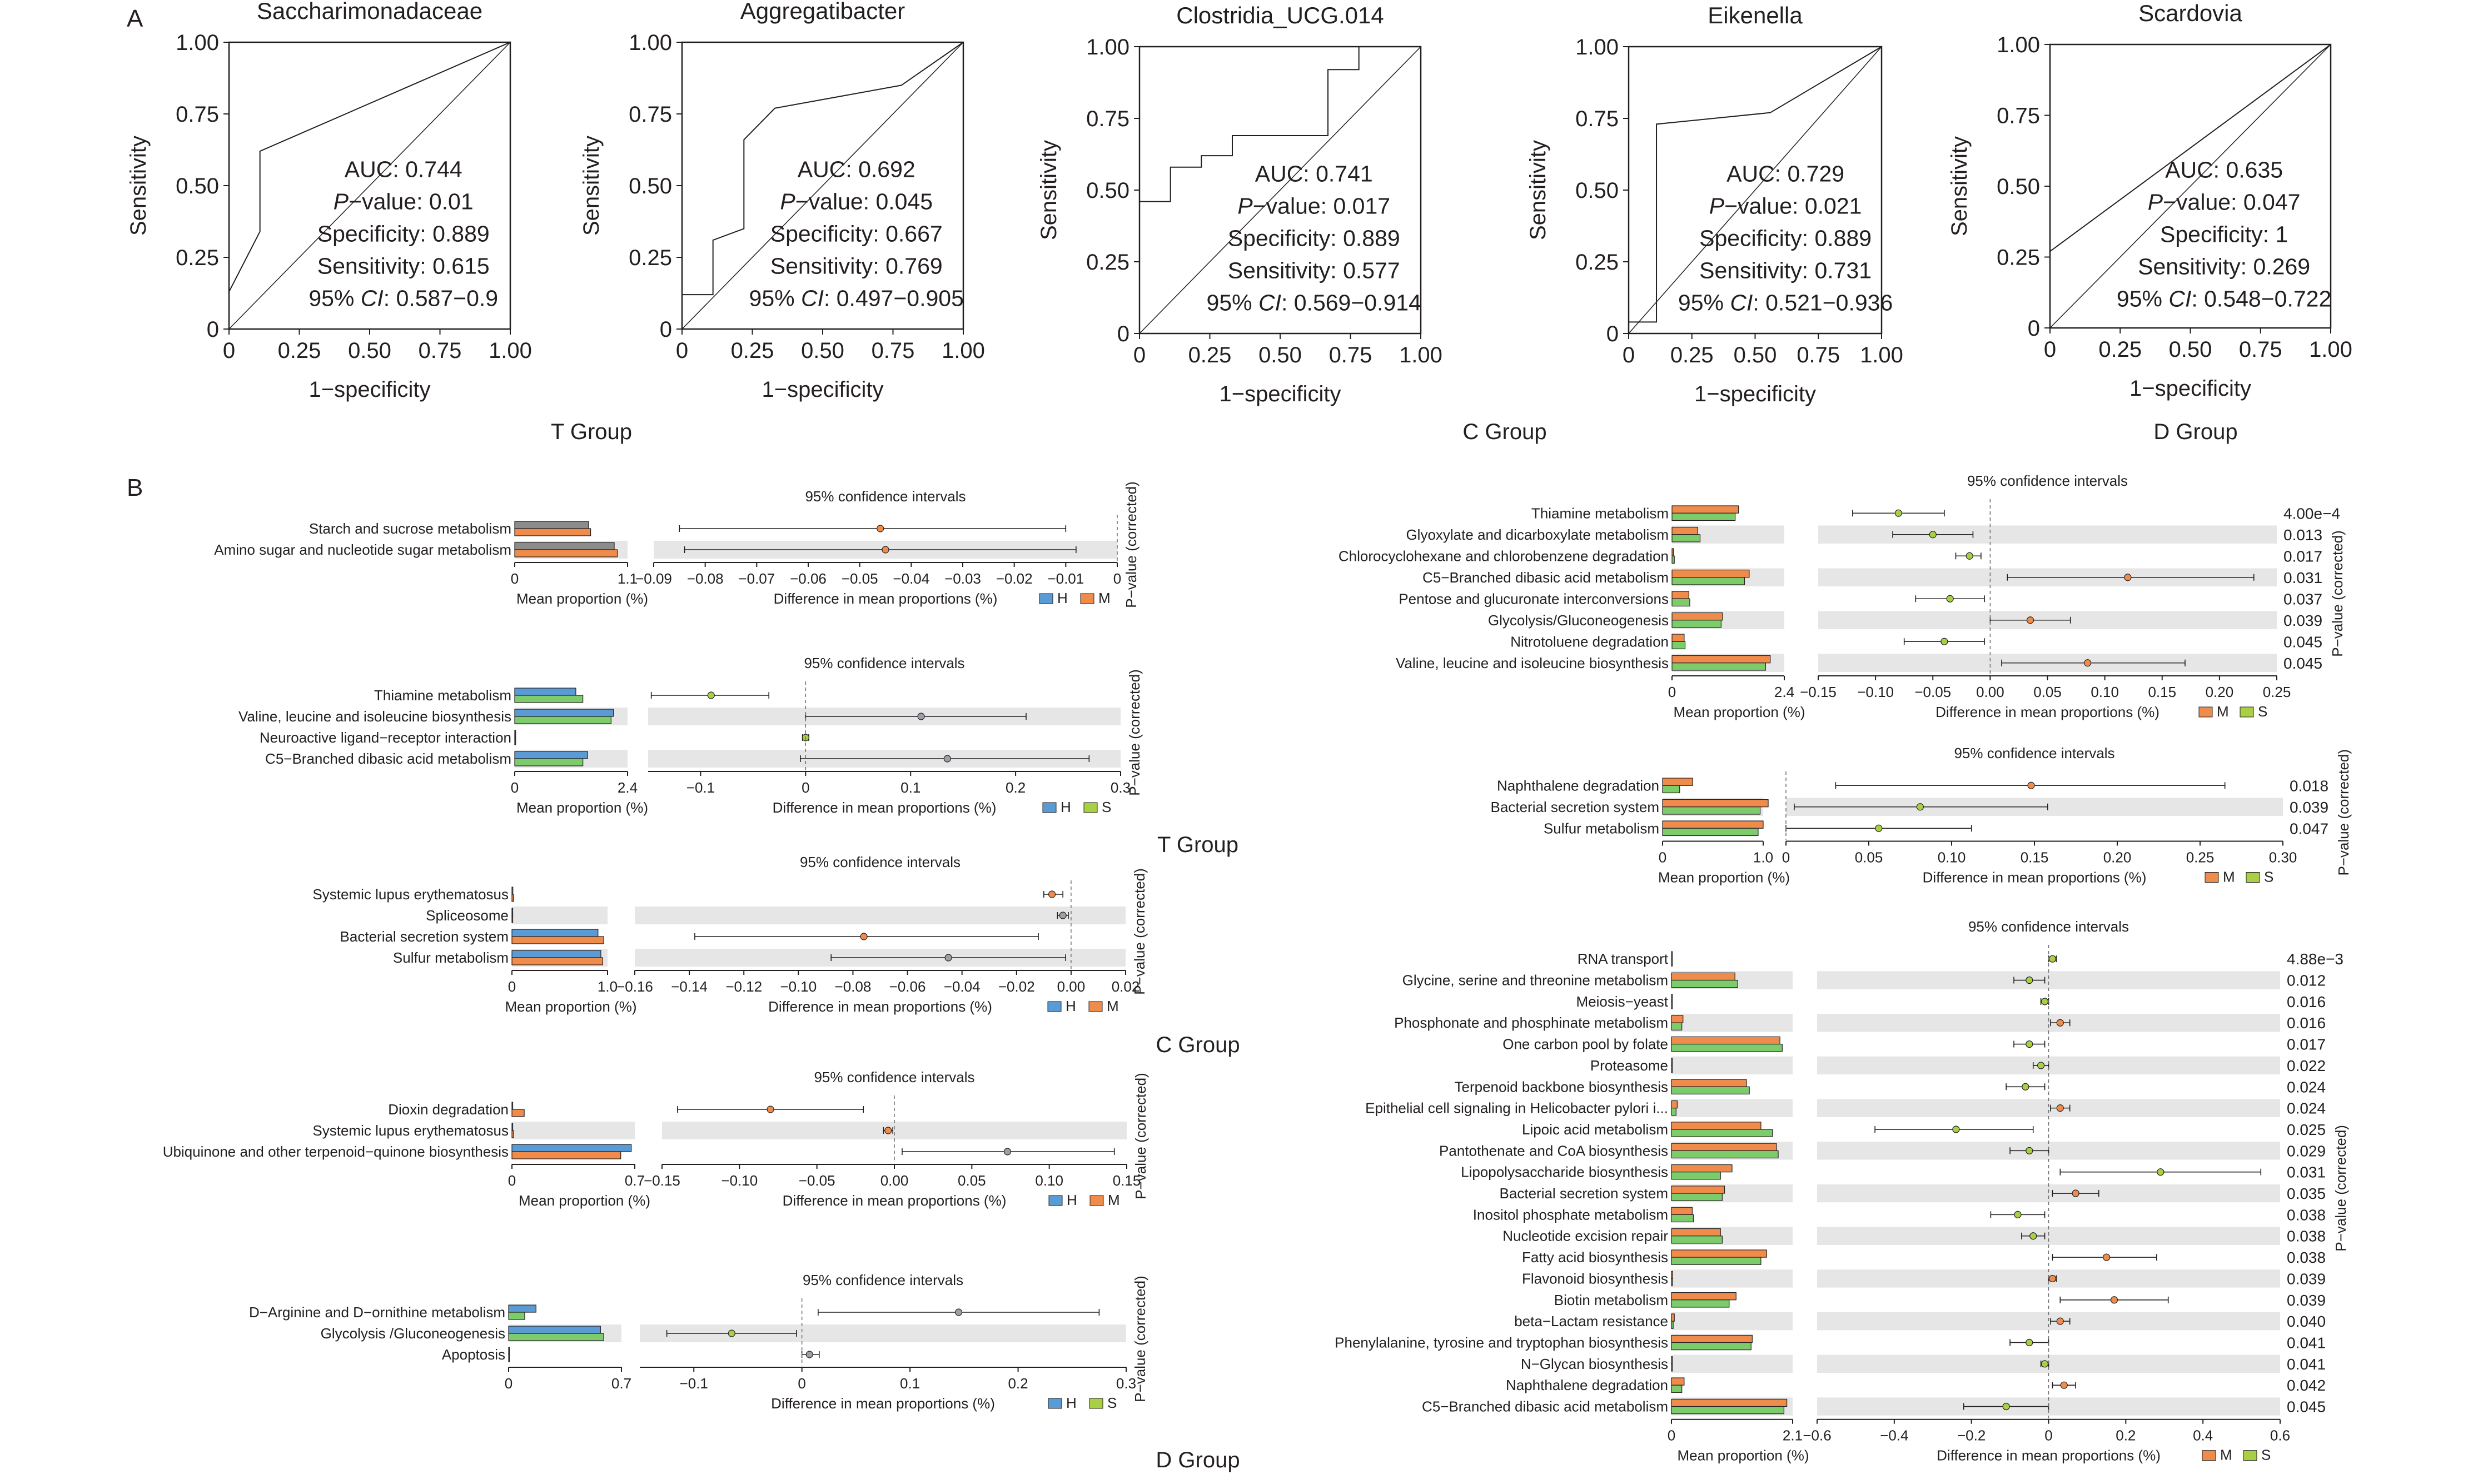 This screenshot has height=1484, width=2473. Describe the element at coordinates (213, 329) in the screenshot. I see `roc-y-tick-label: 0` at that location.